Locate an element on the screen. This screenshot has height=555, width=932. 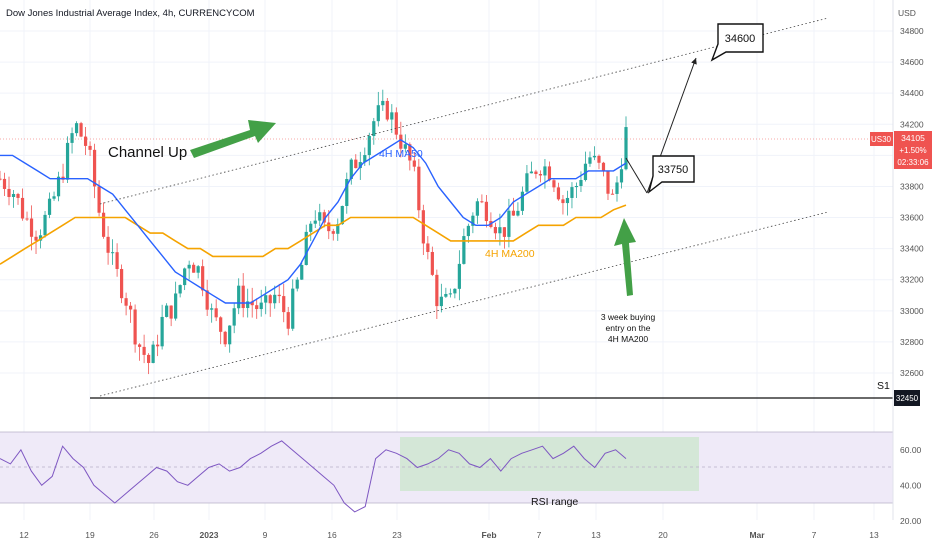
rsi-tick-label: 40.00 is located at coordinates (911, 485).